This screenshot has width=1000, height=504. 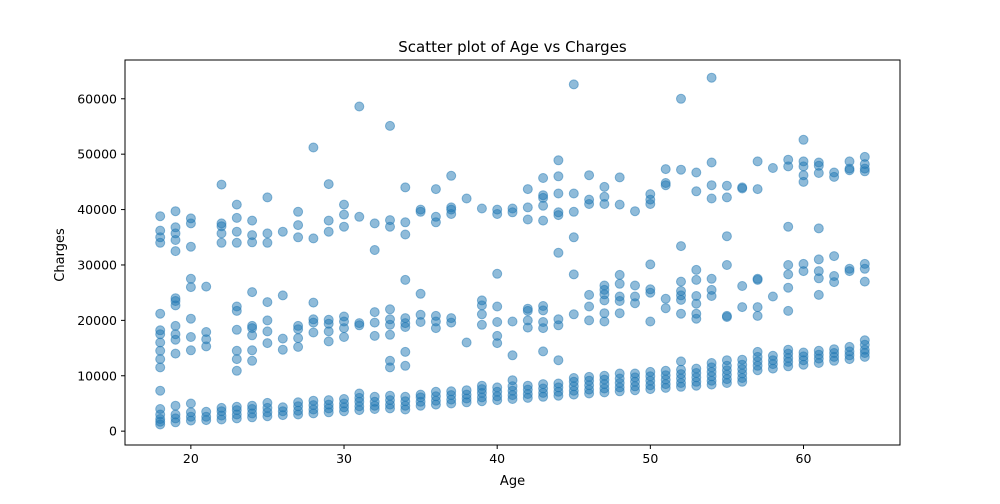 What do you see at coordinates (97, 154) in the screenshot?
I see `y-tick-label: 50000` at bounding box center [97, 154].